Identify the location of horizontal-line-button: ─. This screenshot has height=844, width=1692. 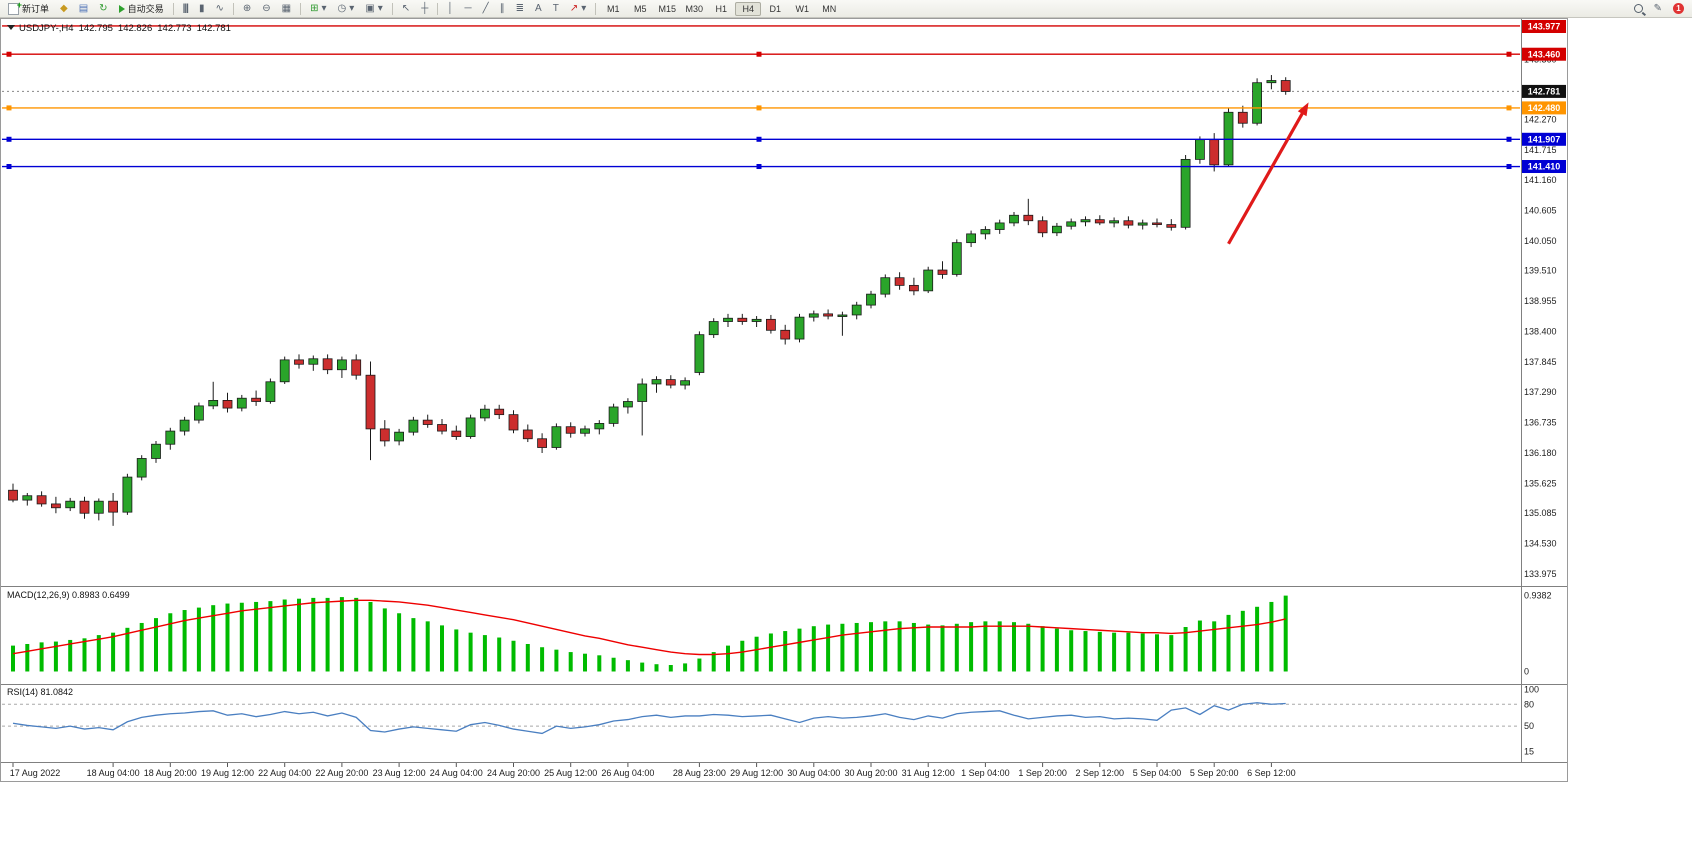
(468, 8).